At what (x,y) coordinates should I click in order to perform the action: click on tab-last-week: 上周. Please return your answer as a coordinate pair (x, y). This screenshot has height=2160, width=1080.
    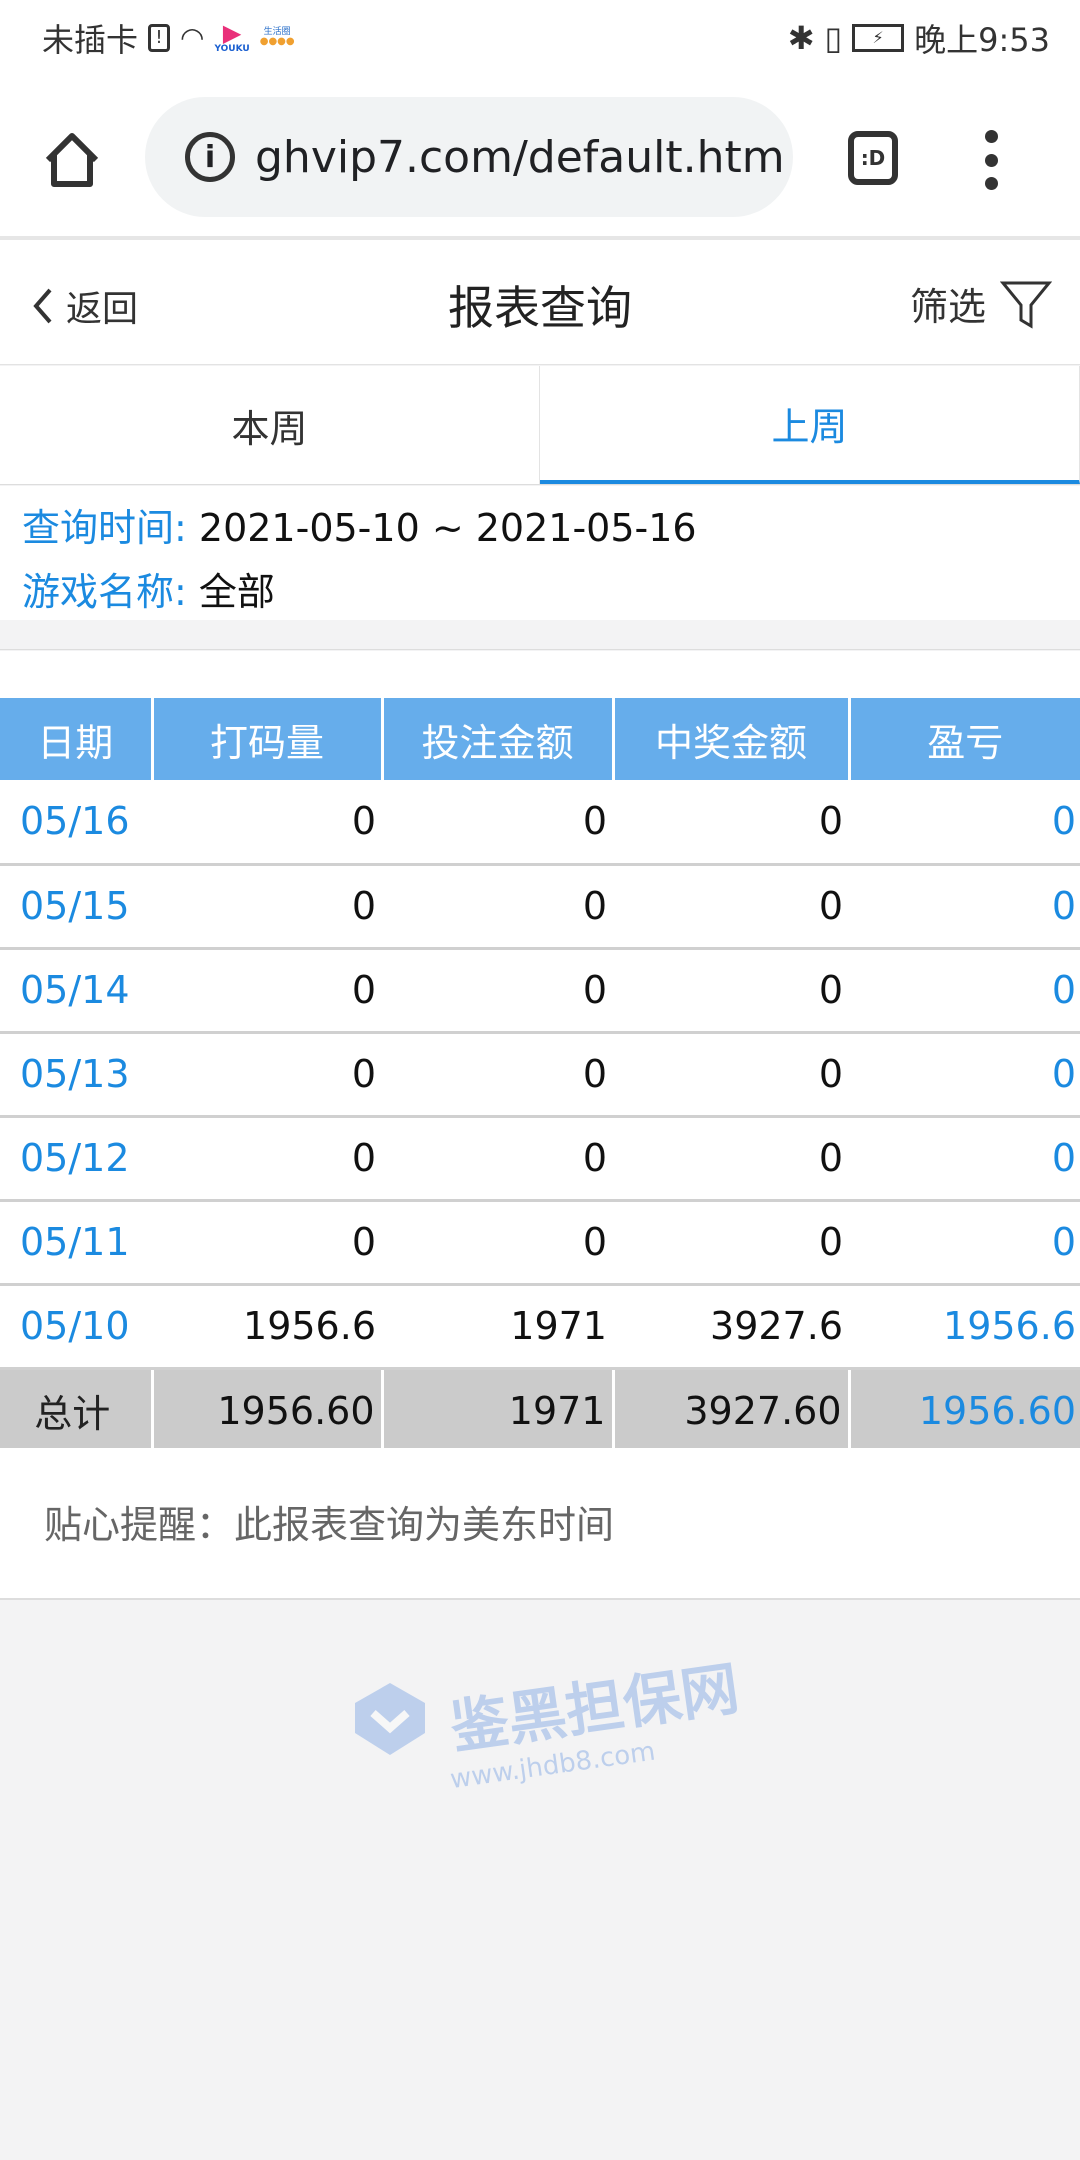
    Looking at the image, I should click on (810, 425).